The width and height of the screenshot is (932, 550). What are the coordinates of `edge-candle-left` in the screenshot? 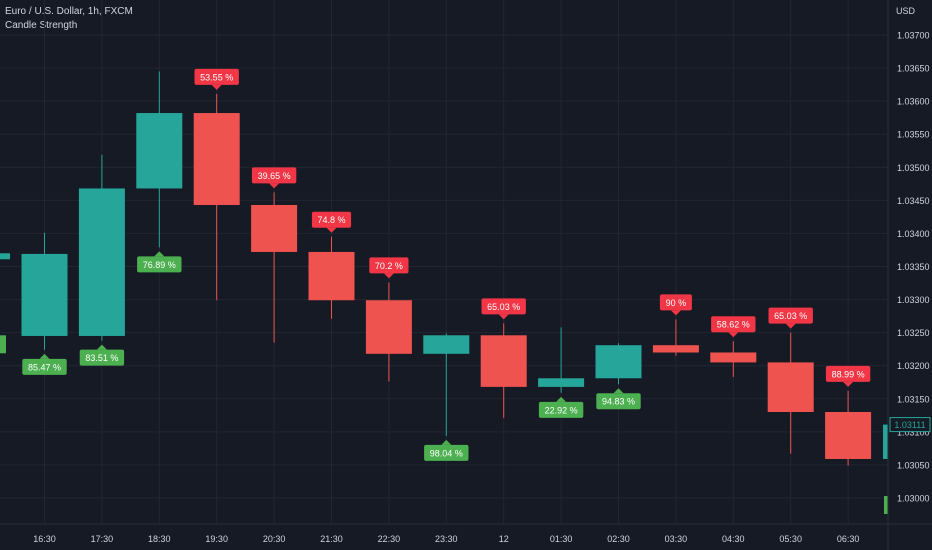 It's located at (5, 256).